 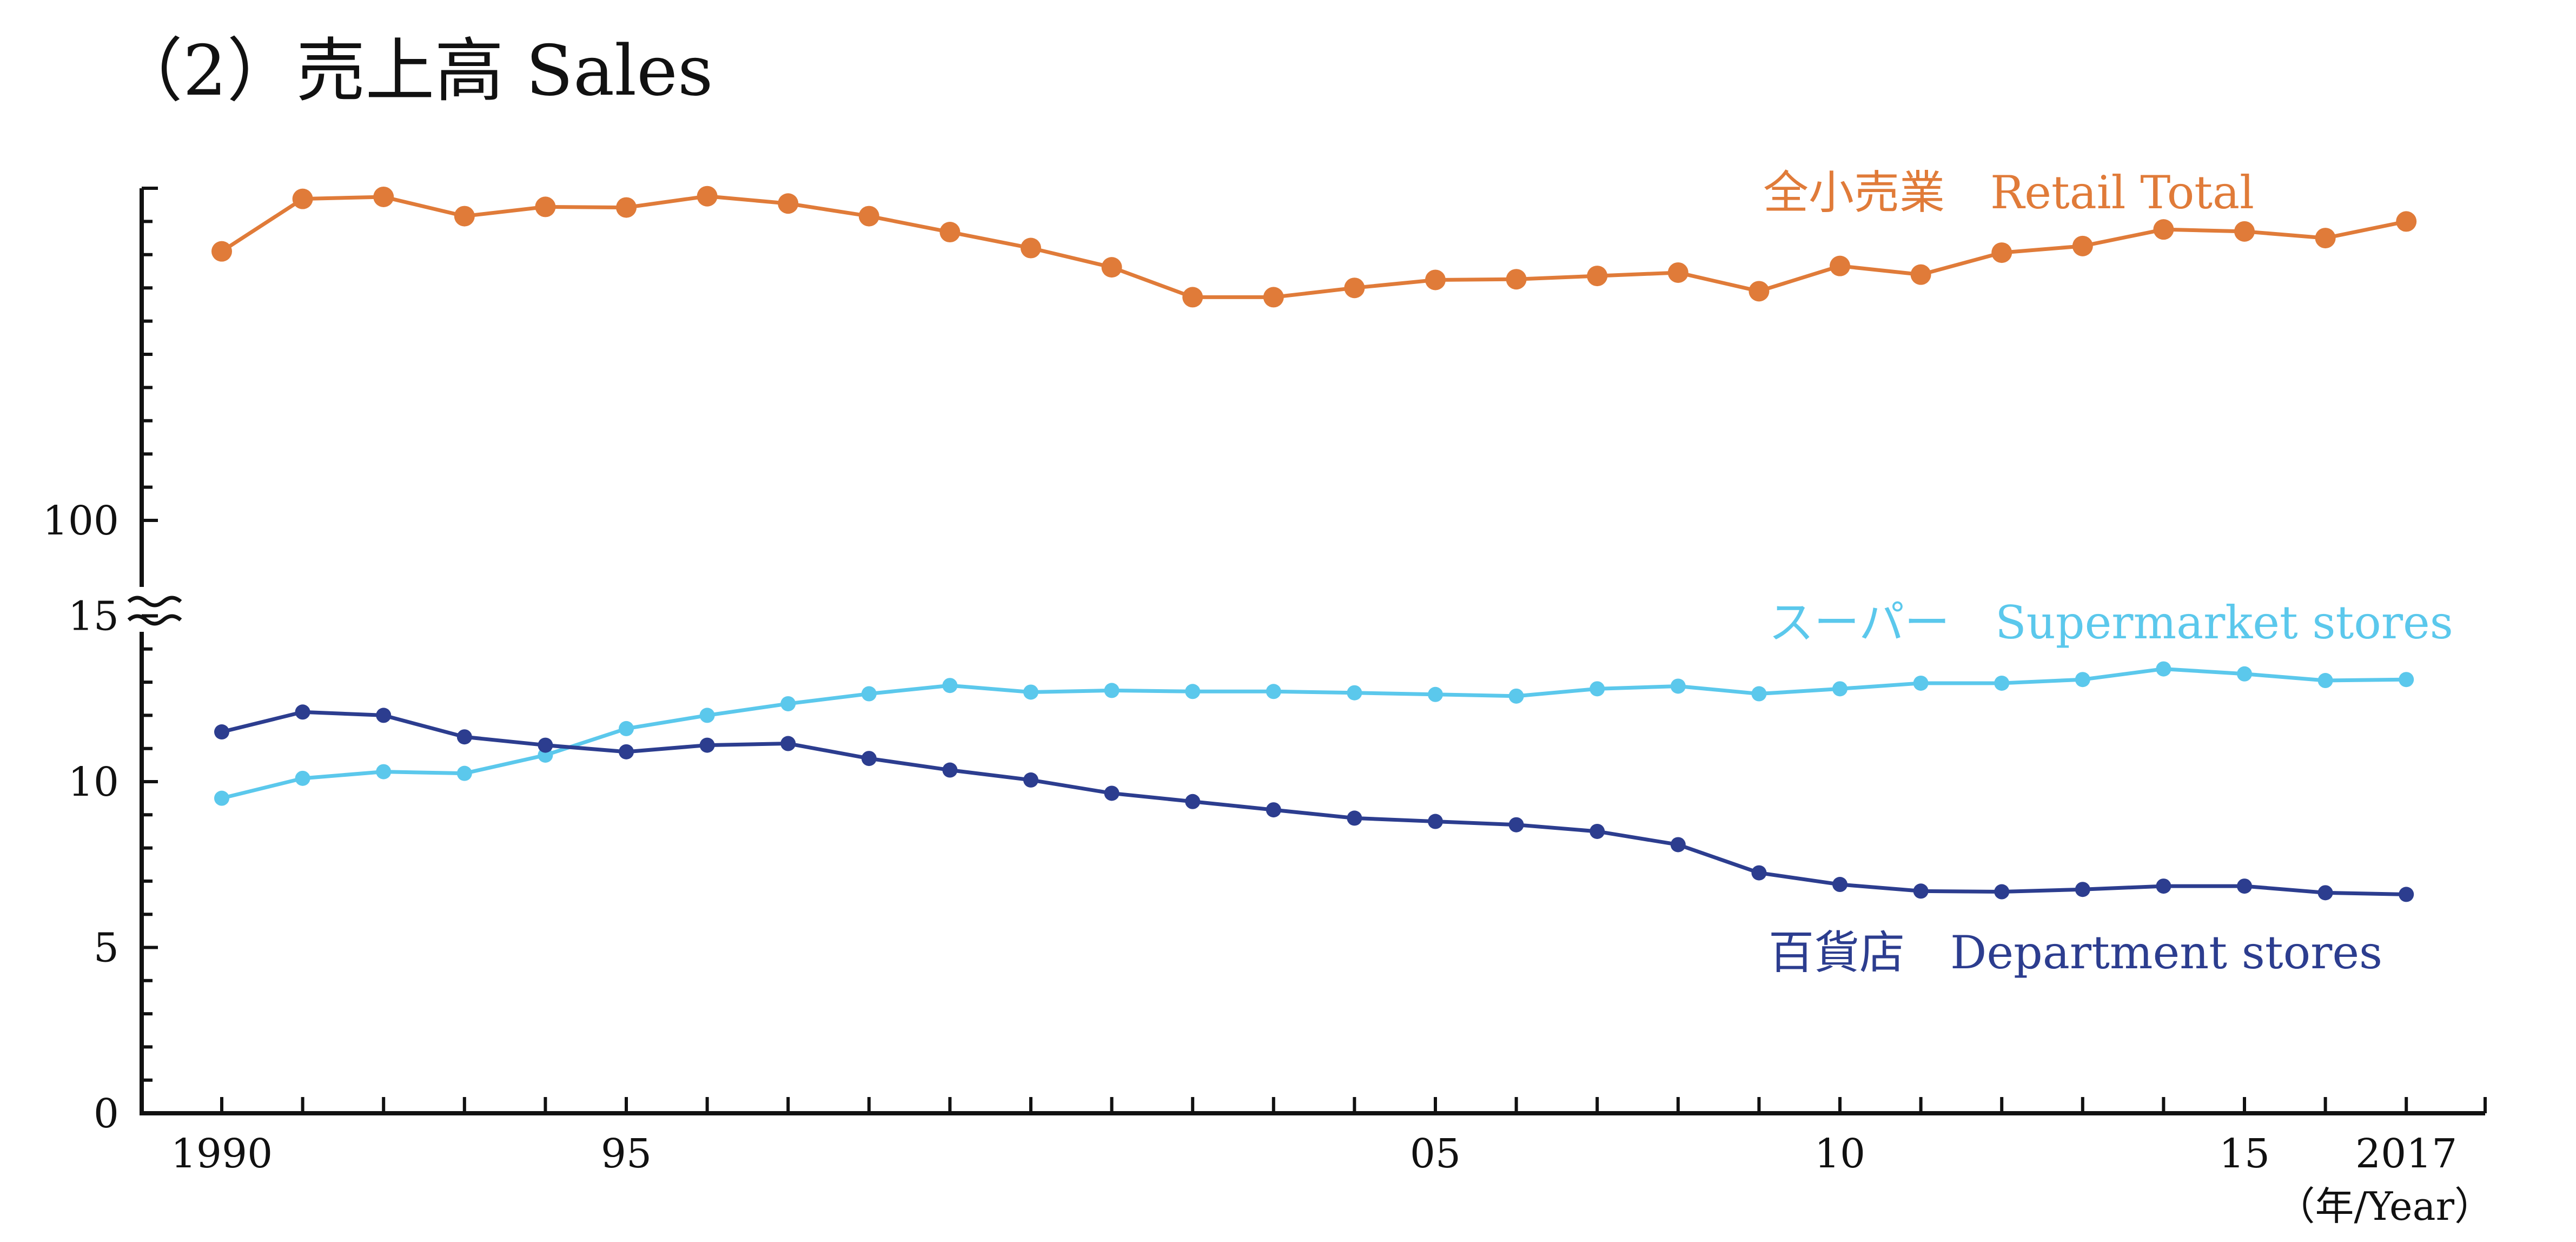 I want to click on y-tick-label: 15, so click(x=93, y=616).